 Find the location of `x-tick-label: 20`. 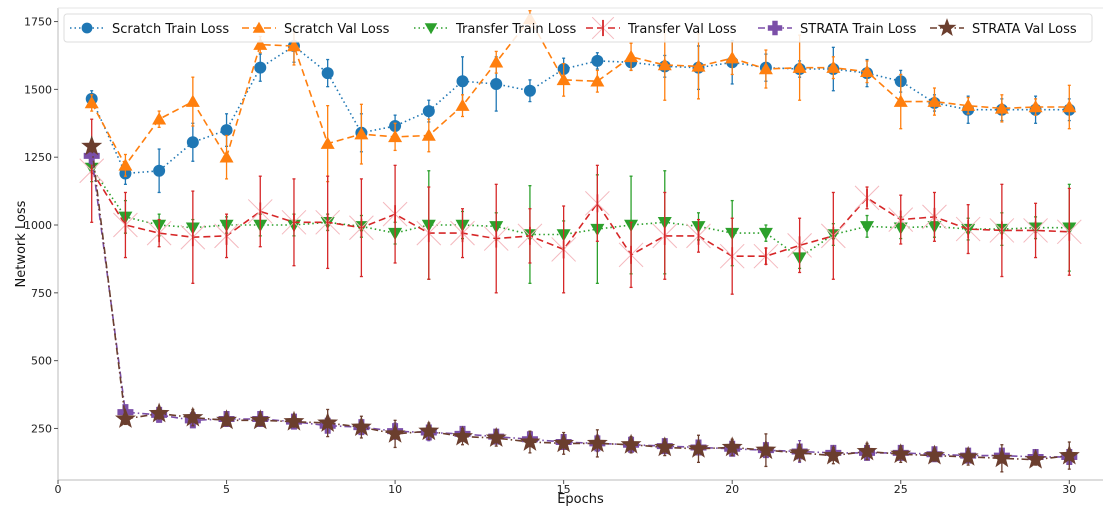

x-tick-label: 20 is located at coordinates (732, 489).